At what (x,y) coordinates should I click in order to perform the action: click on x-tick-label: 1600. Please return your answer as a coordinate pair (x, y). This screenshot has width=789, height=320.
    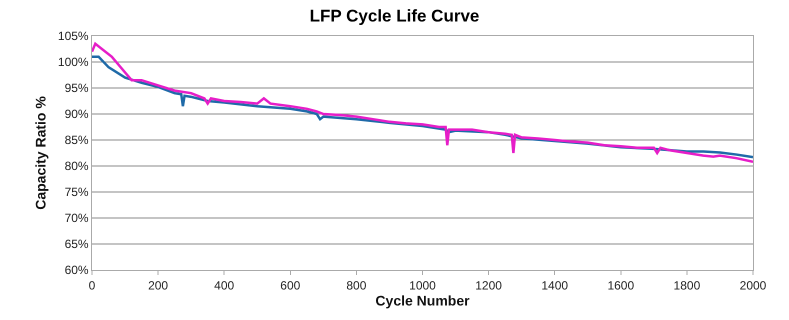
    Looking at the image, I should click on (620, 285).